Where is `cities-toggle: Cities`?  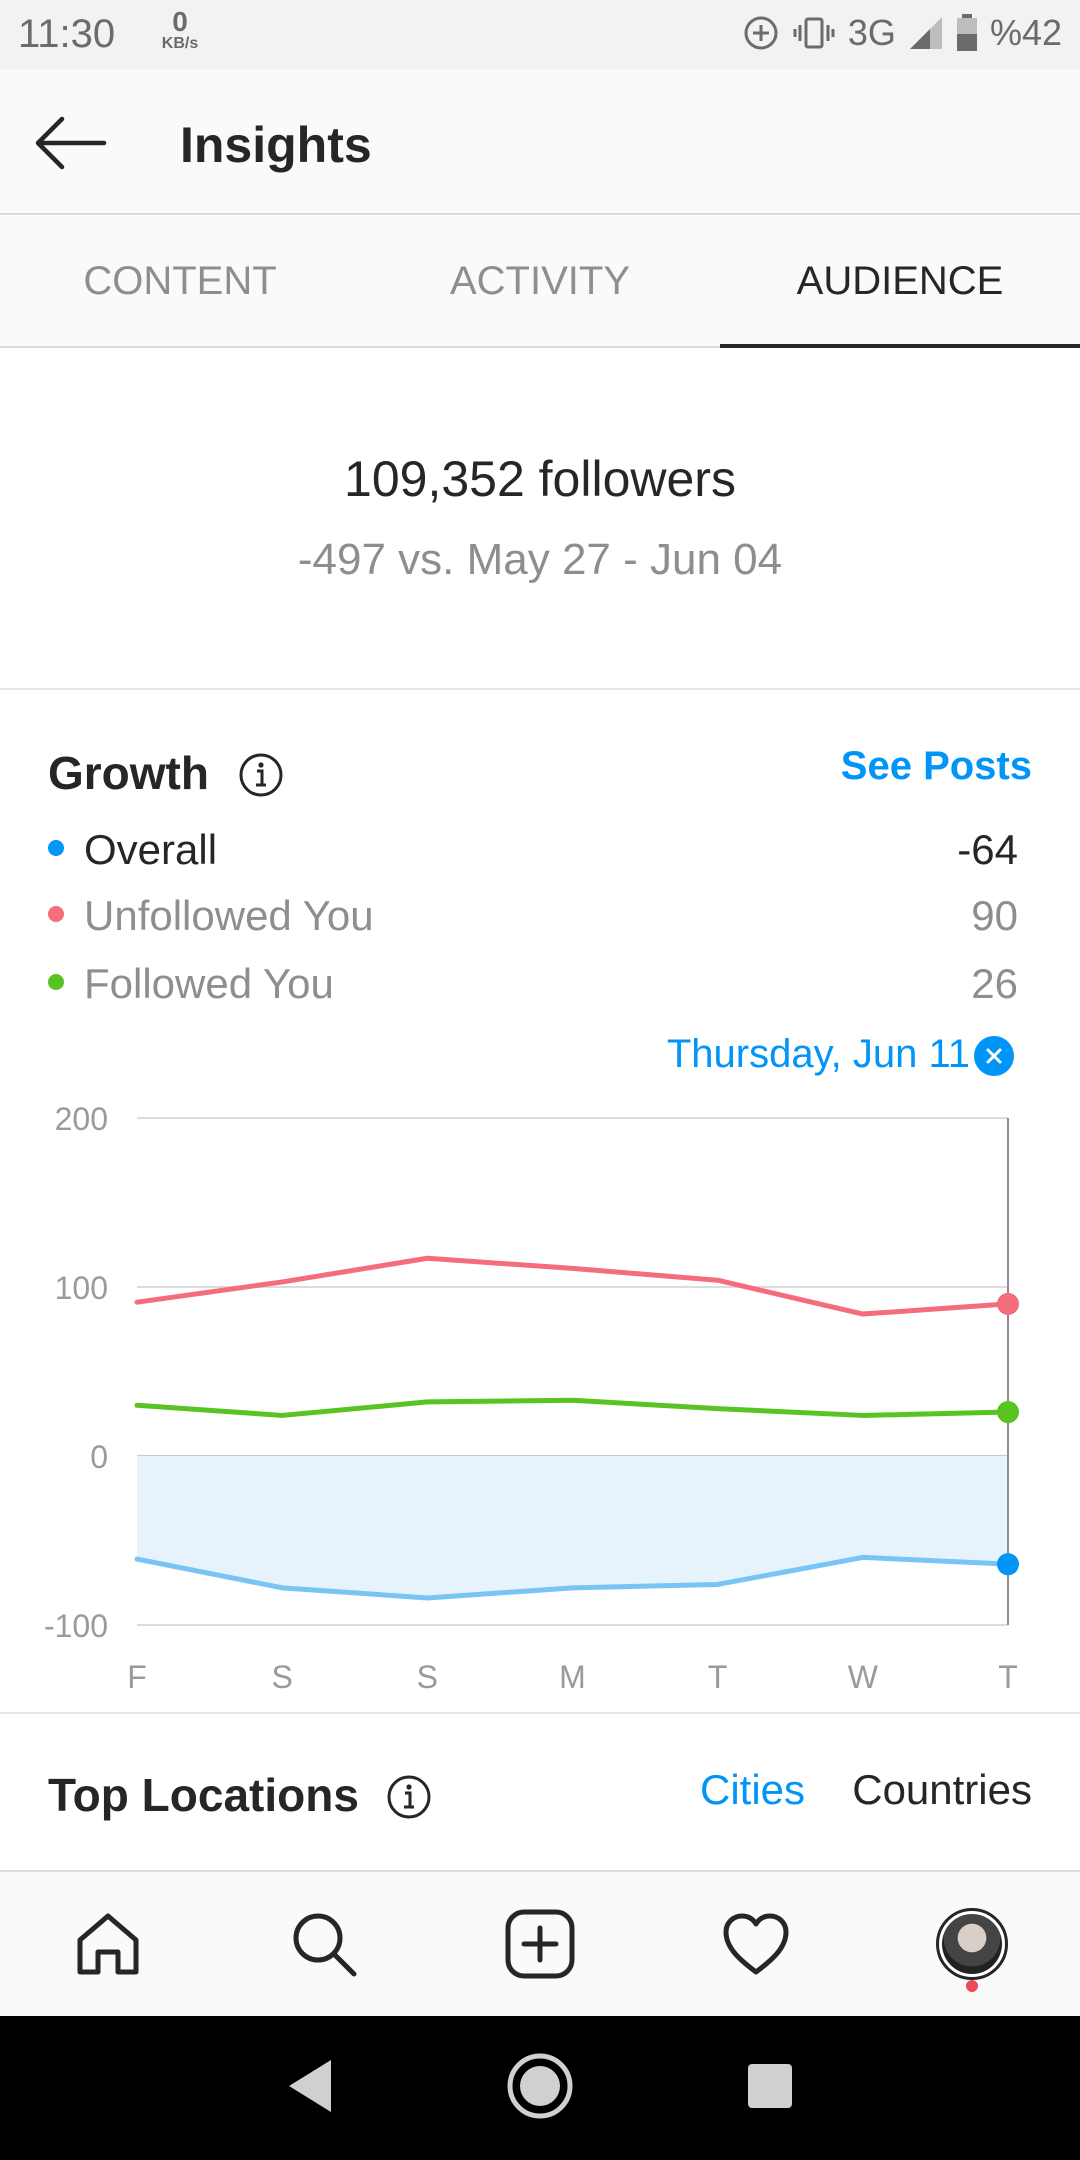
cities-toggle: Cities is located at coordinates (753, 1789).